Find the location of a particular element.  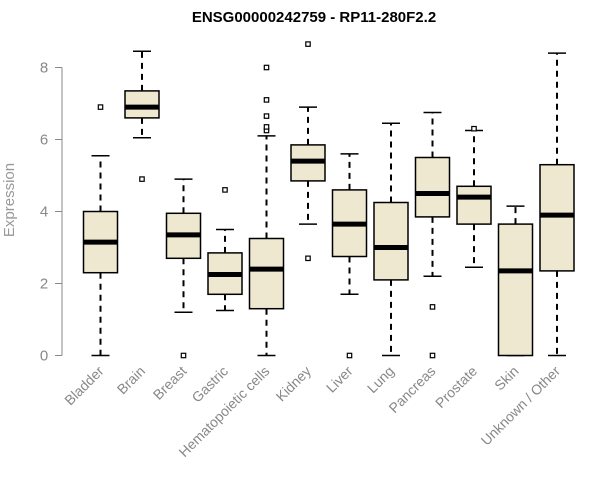

y-tick-label: 2 is located at coordinates (44, 284).